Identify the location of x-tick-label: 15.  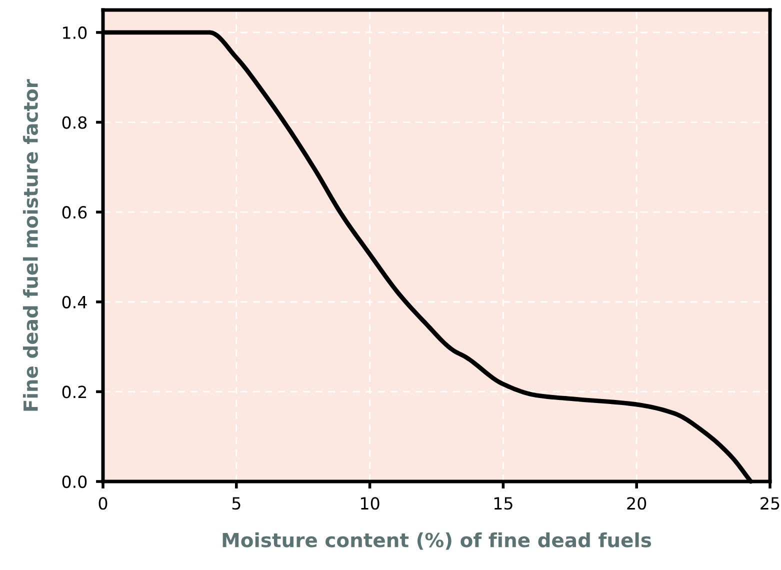
(503, 503).